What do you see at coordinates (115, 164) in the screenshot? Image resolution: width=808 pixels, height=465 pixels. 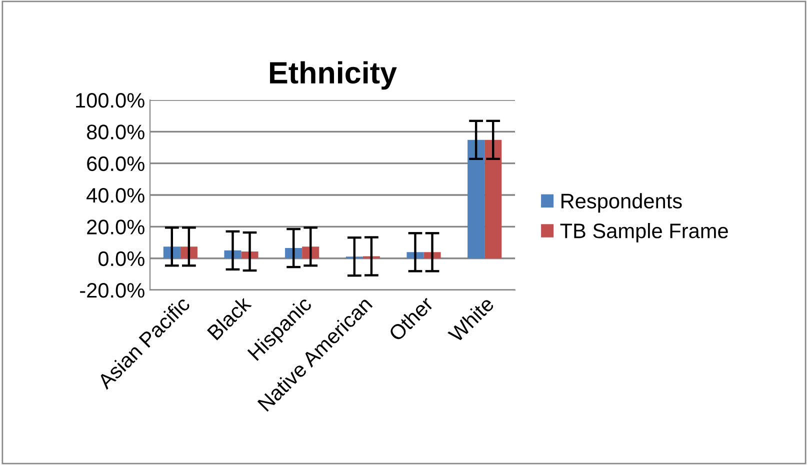 I see `y-tick-label: 60.0%` at bounding box center [115, 164].